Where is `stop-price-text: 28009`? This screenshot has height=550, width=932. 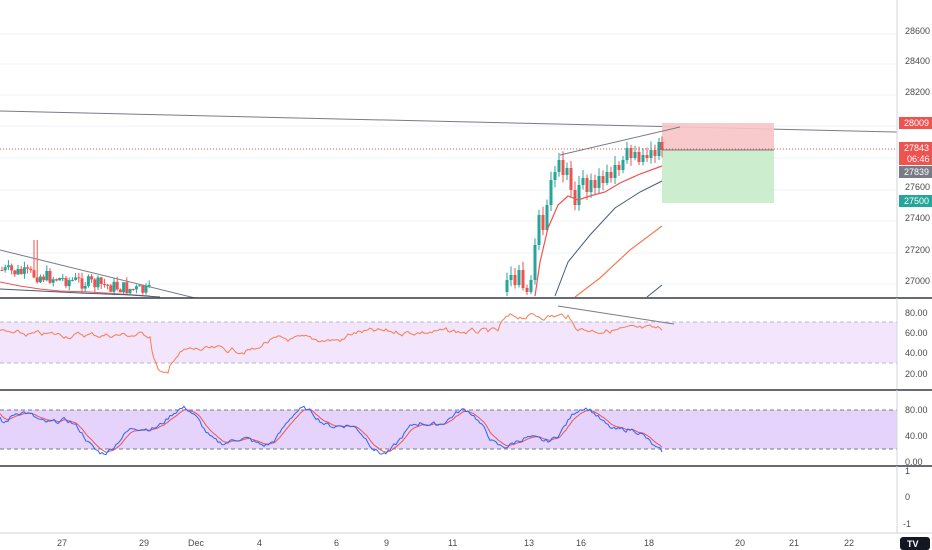
stop-price-text: 28009 is located at coordinates (916, 123).